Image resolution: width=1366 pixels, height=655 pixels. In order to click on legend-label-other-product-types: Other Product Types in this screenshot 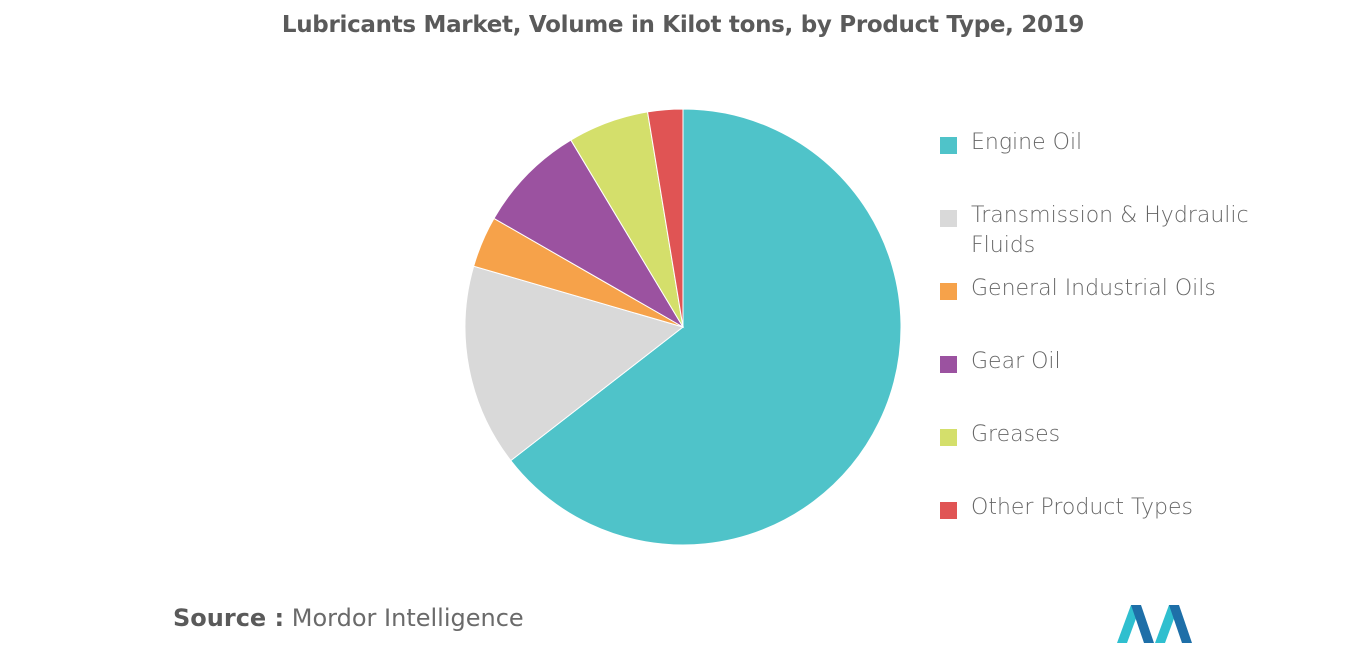, I will do `click(1082, 507)`.